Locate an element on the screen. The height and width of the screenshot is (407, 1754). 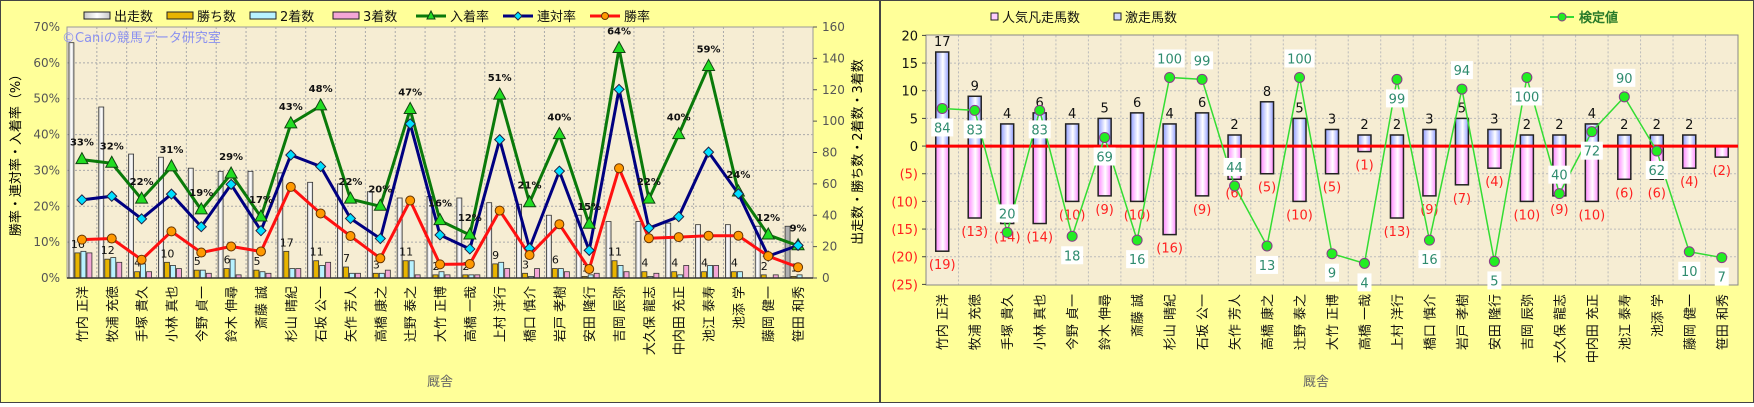
category-label: 小林 真也 is located at coordinates (1041, 322).